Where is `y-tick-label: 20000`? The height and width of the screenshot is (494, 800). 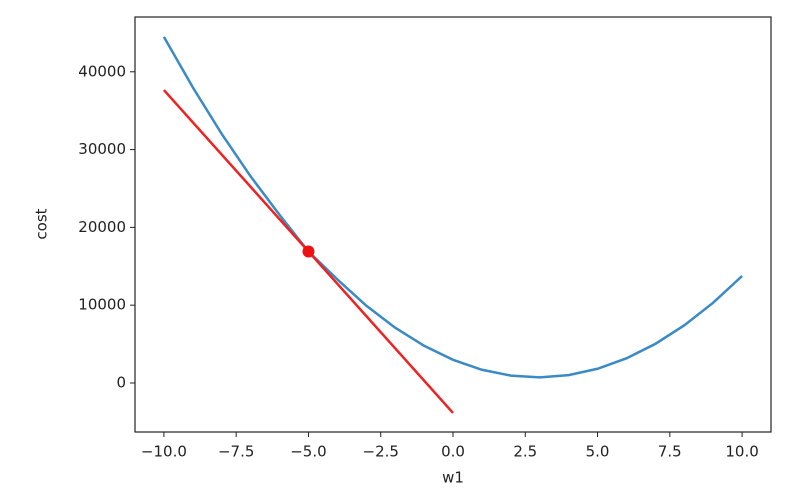
y-tick-label: 20000 is located at coordinates (102, 227).